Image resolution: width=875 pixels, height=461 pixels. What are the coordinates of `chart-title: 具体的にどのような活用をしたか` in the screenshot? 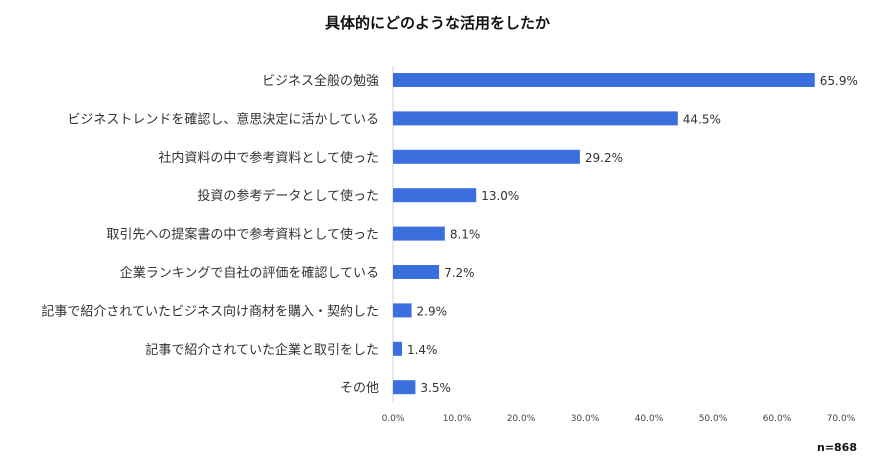 It's located at (437, 23).